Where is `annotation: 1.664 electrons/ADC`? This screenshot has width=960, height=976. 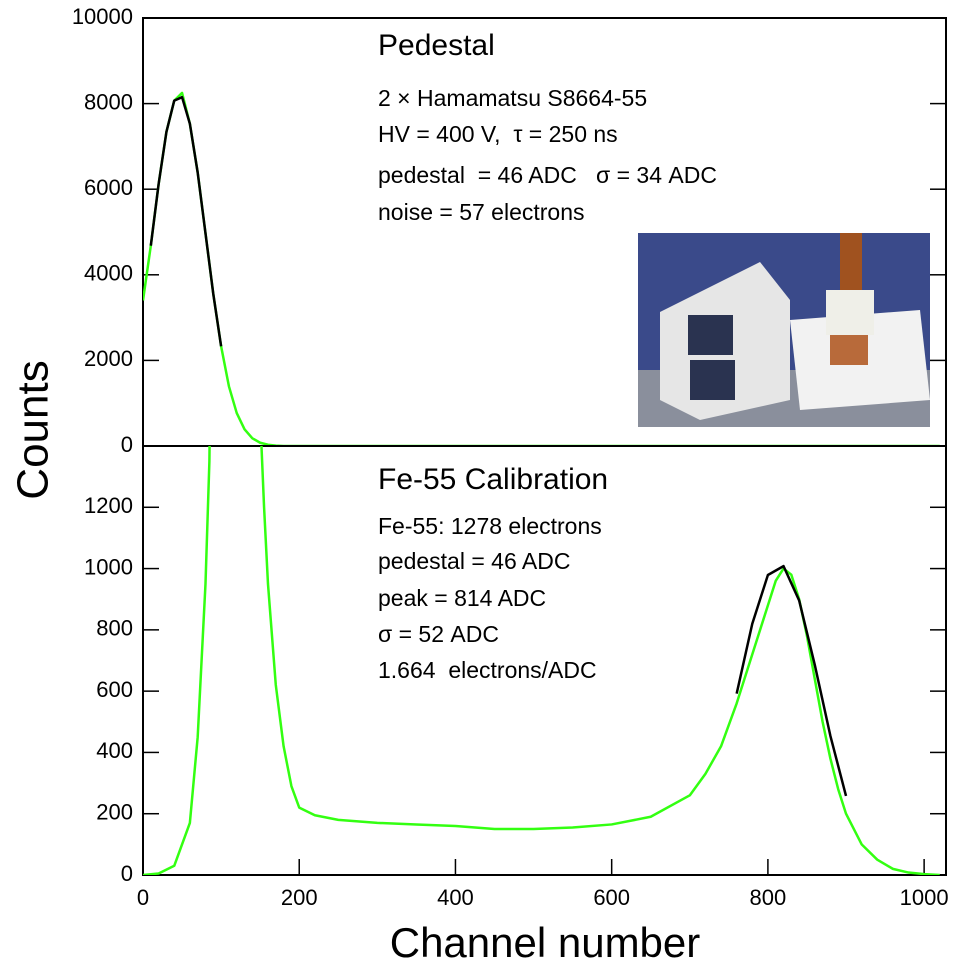
annotation: 1.664 electrons/ADC is located at coordinates (487, 670).